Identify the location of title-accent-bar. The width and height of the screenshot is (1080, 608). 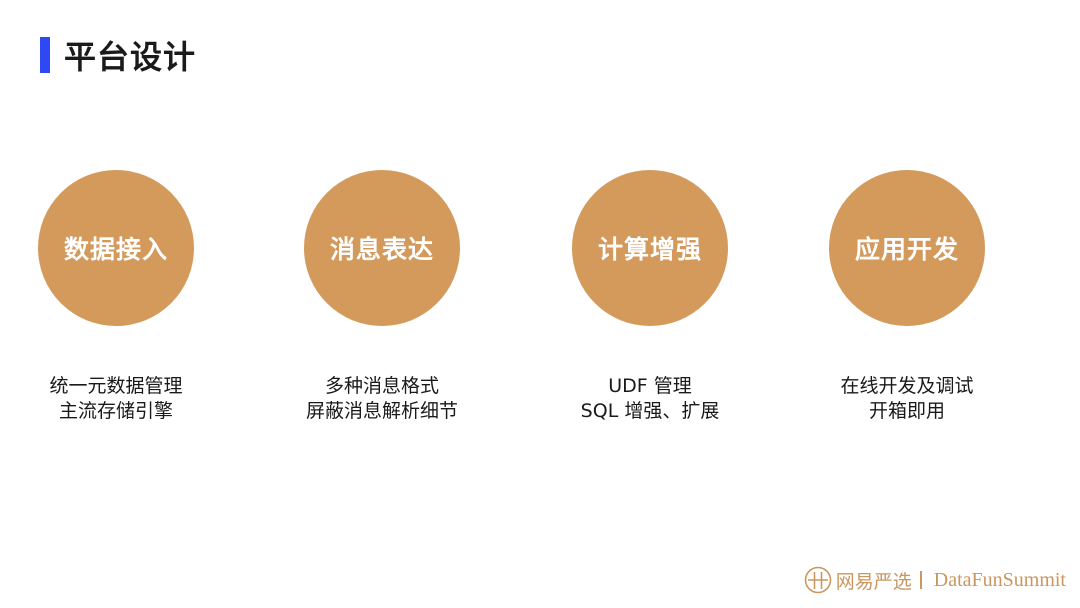
(45, 55).